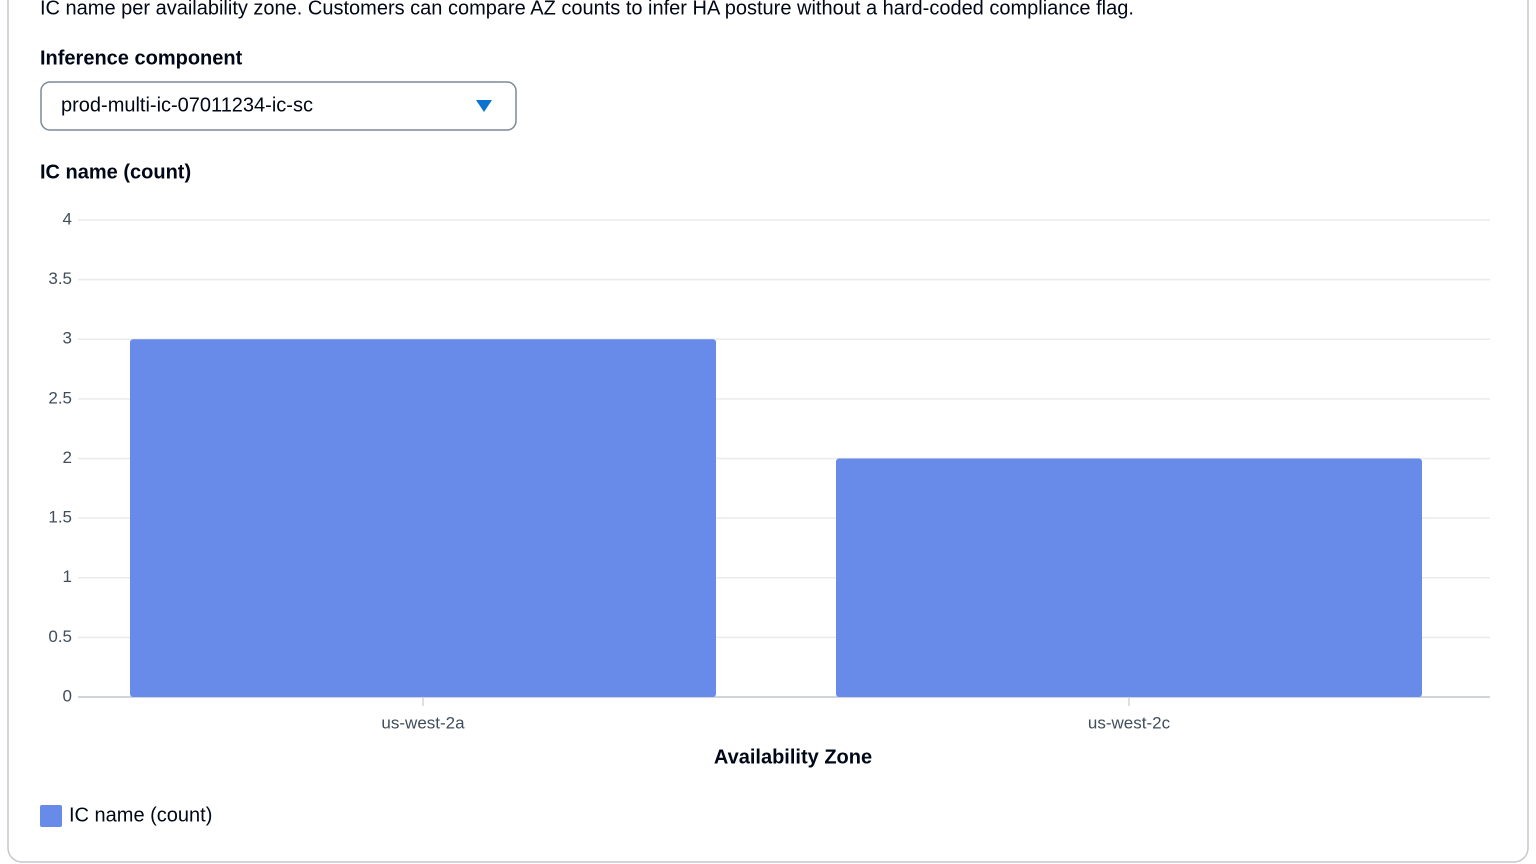 Image resolution: width=1536 pixels, height=864 pixels. What do you see at coordinates (115, 172) in the screenshot?
I see `y-axis-title: IC name (count)` at bounding box center [115, 172].